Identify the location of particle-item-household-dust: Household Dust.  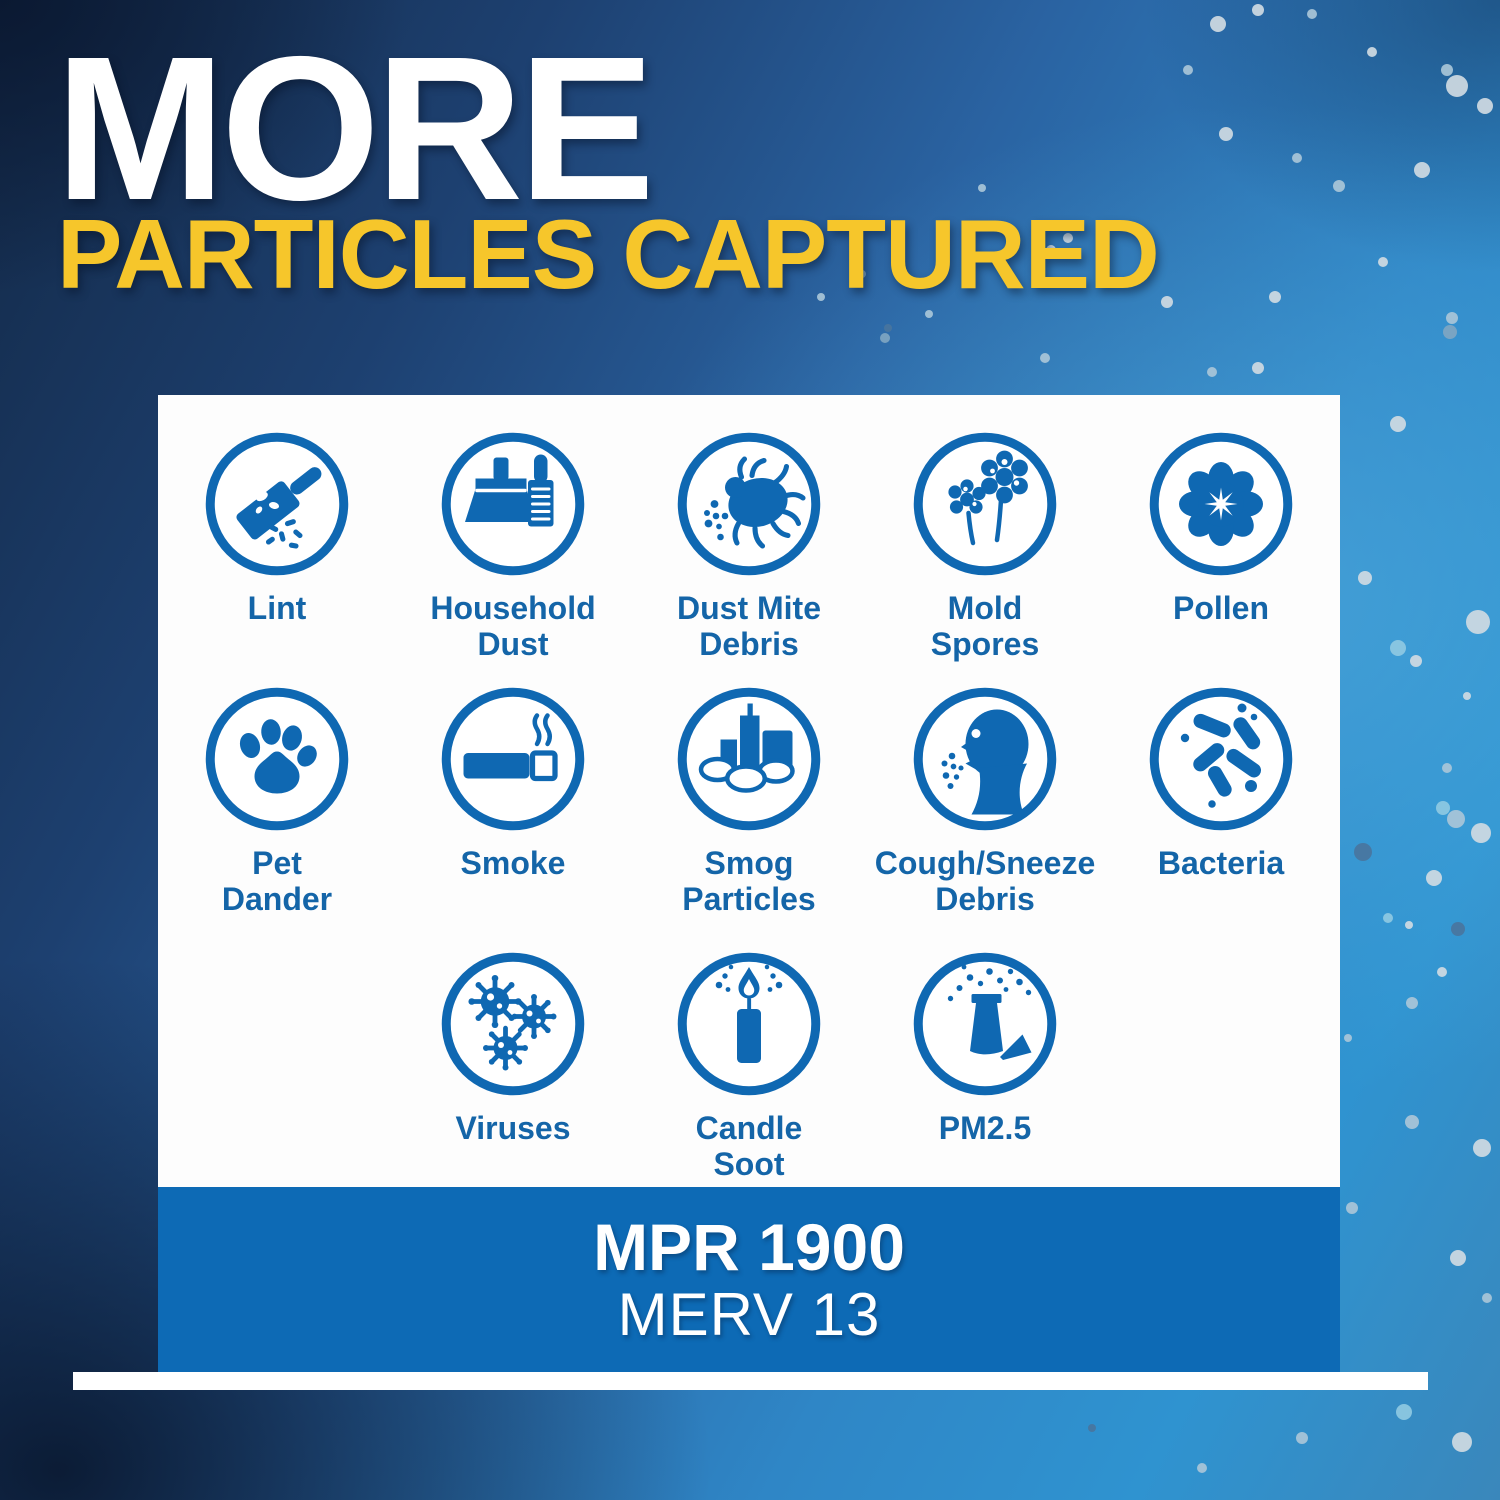
(513, 546).